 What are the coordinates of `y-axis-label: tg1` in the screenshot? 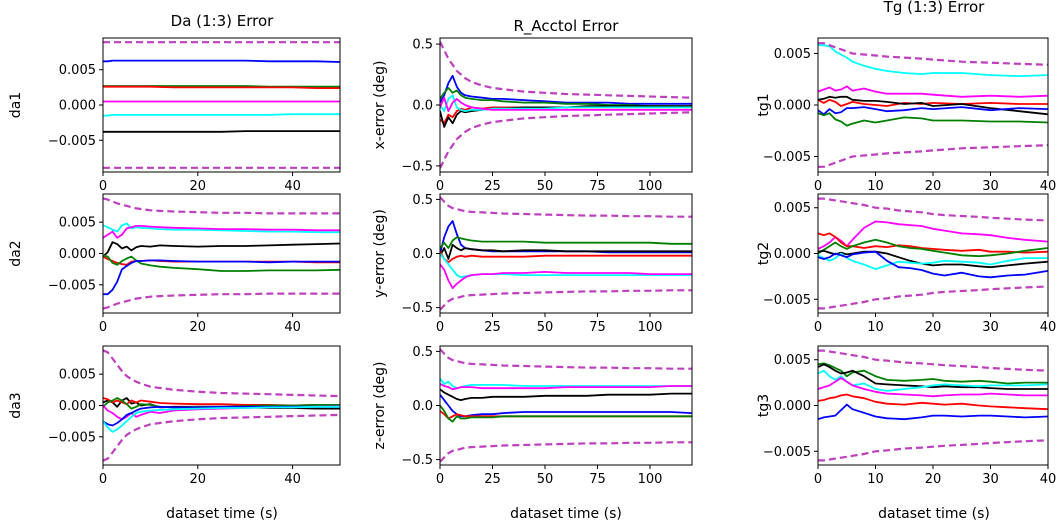 It's located at (764, 104).